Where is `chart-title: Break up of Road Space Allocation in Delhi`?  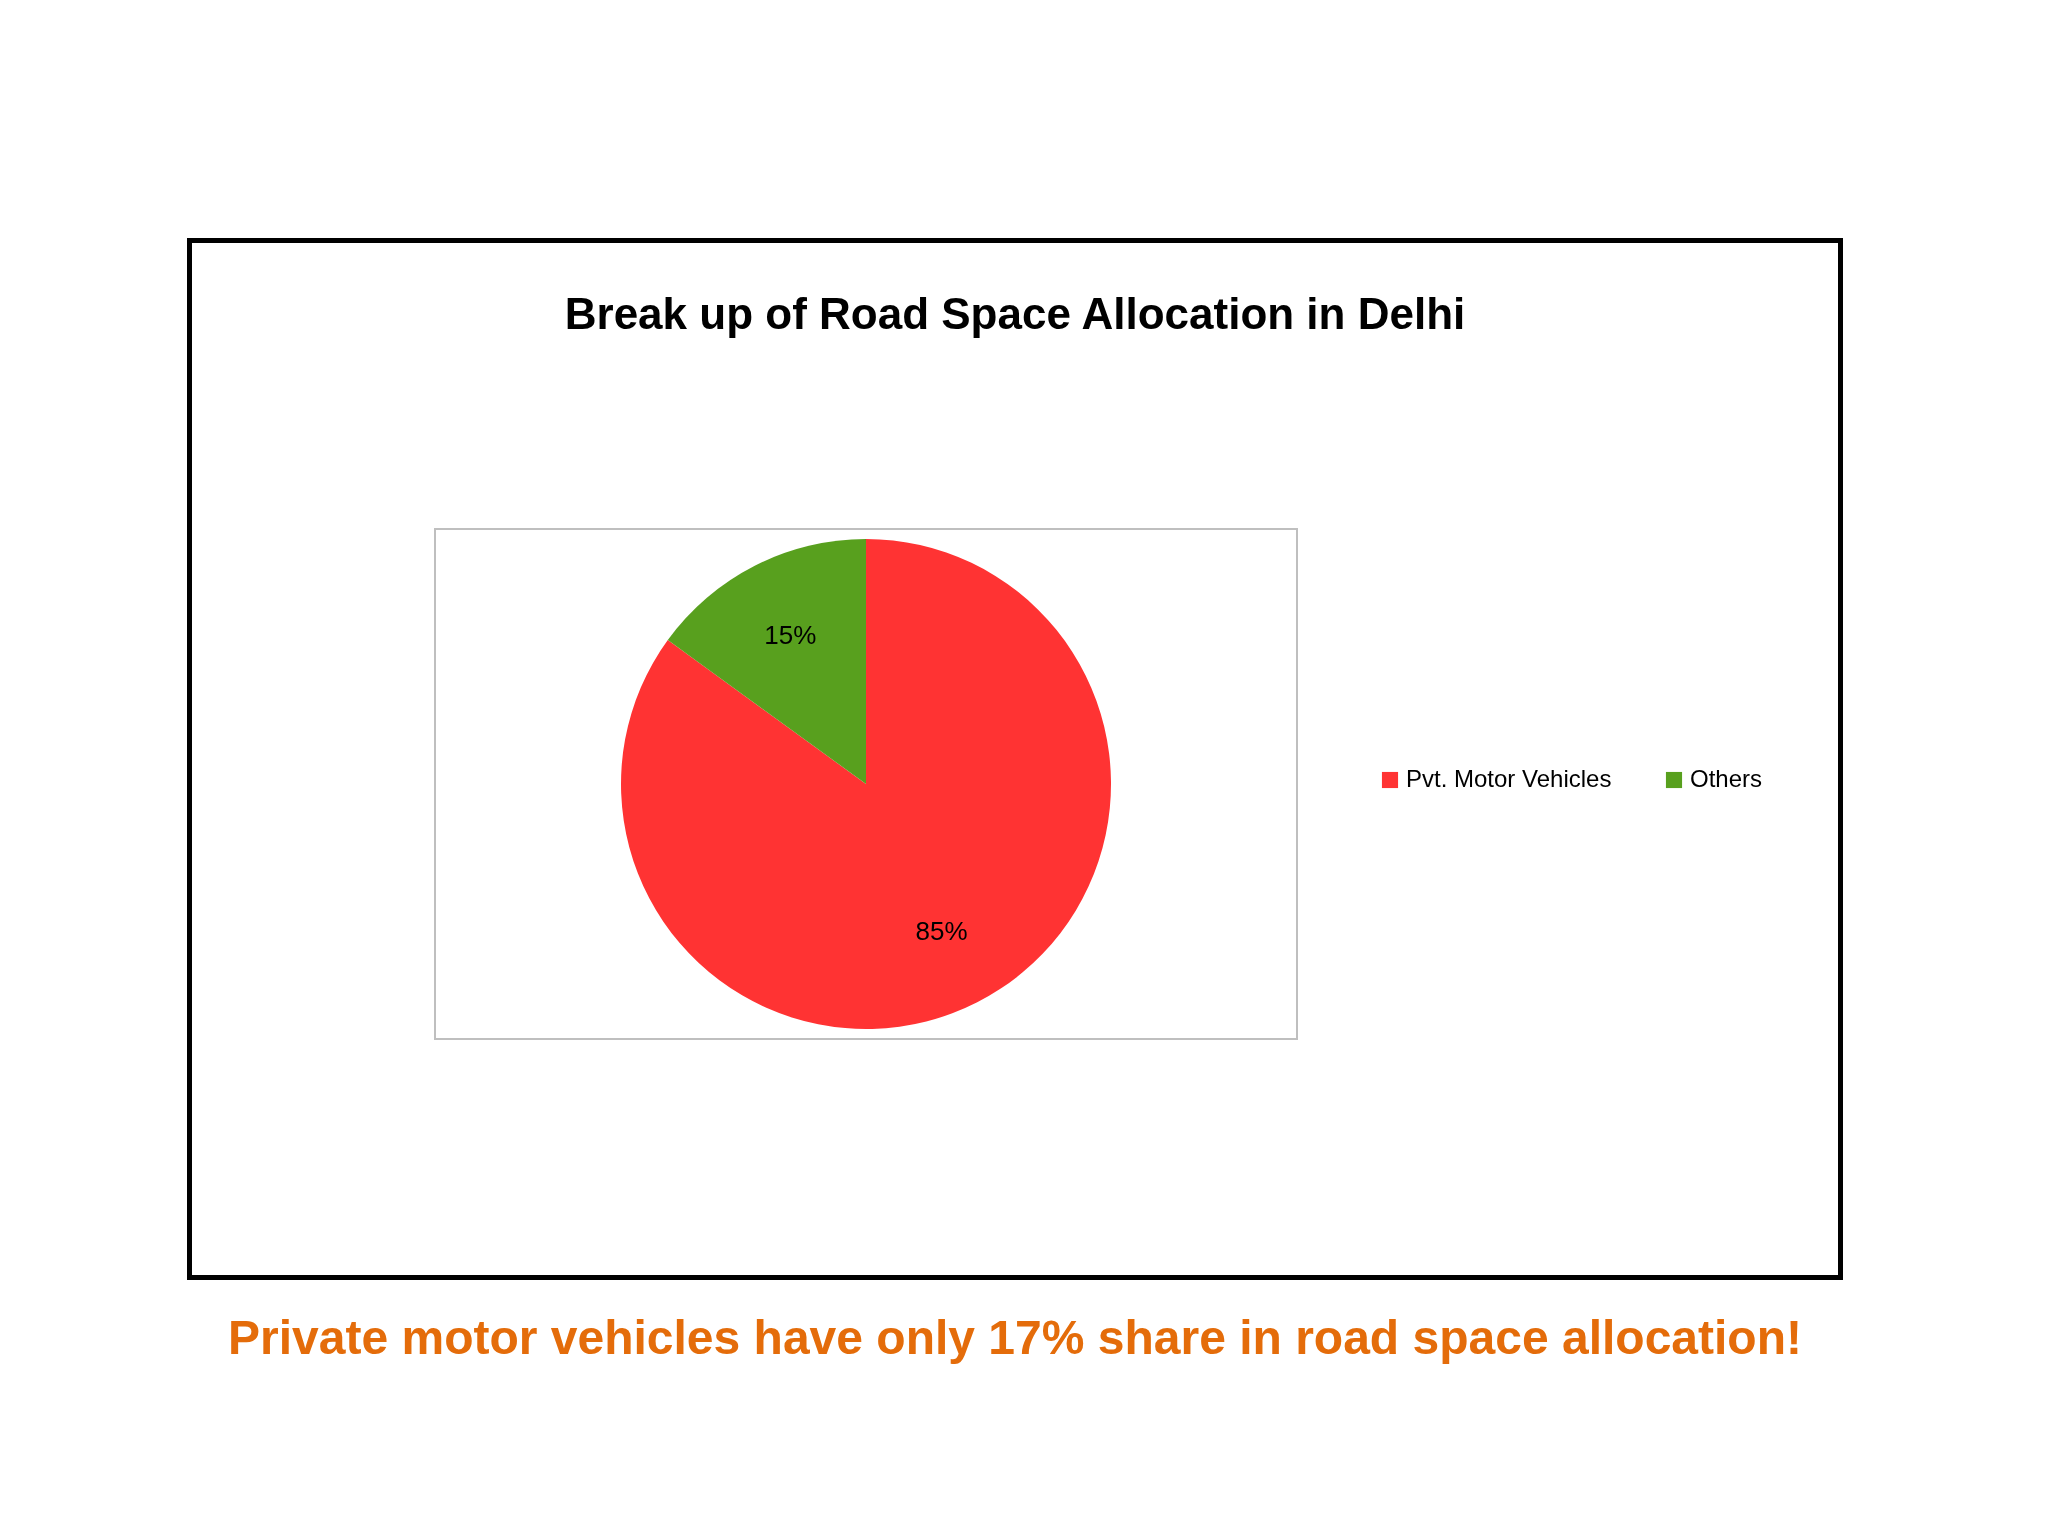
chart-title: Break up of Road Space Allocation in Delhi is located at coordinates (1015, 314).